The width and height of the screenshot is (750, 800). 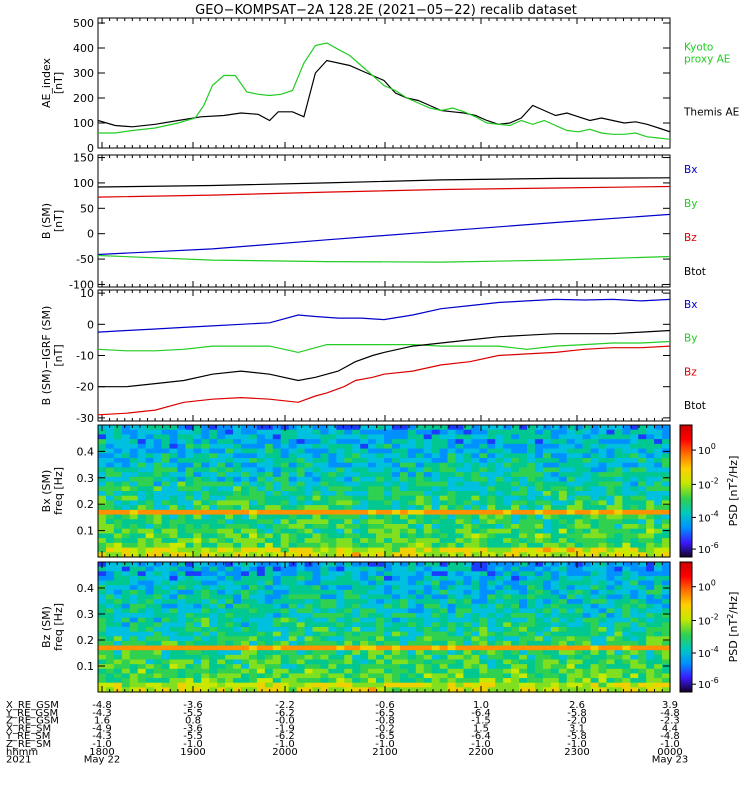 I want to click on ephemeris-value: -2.0, so click(x=577, y=721).